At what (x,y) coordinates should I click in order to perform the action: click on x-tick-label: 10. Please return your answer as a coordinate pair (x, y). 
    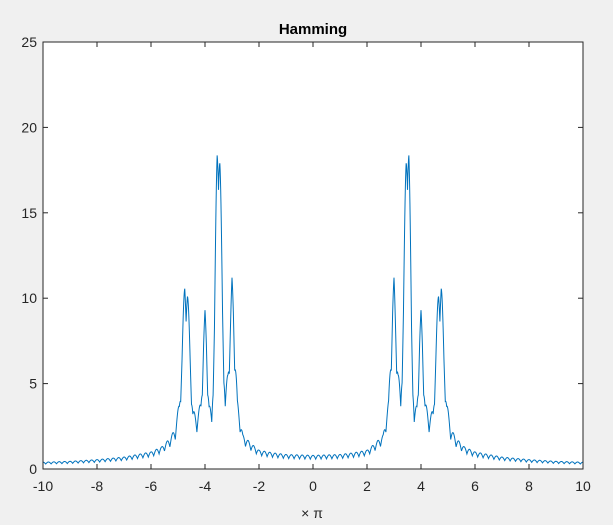
    Looking at the image, I should click on (583, 486).